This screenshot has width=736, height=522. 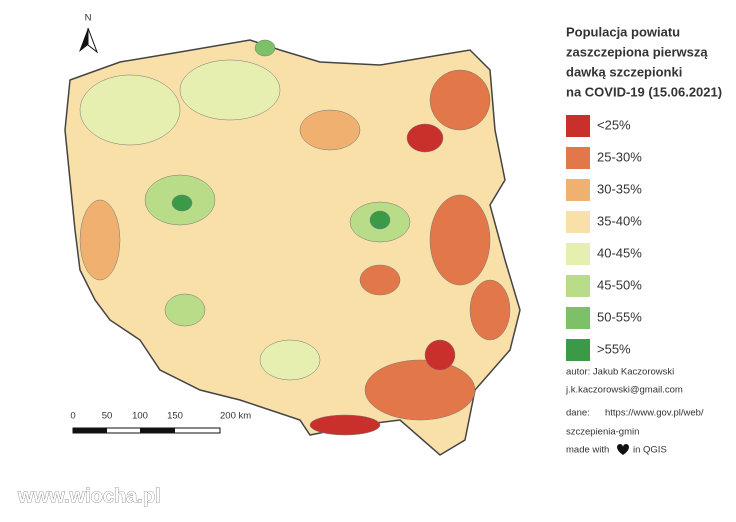 What do you see at coordinates (619, 156) in the screenshot?
I see `legend-label: 25-30%` at bounding box center [619, 156].